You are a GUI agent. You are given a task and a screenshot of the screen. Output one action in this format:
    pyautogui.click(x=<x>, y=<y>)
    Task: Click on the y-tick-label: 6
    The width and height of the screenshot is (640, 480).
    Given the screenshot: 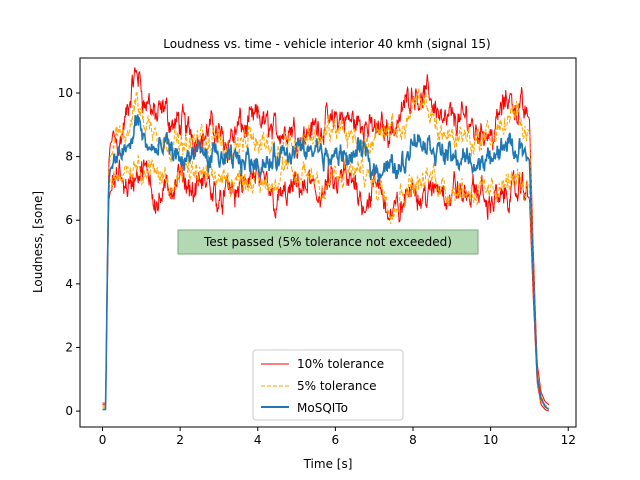 What is the action you would take?
    pyautogui.click(x=69, y=220)
    